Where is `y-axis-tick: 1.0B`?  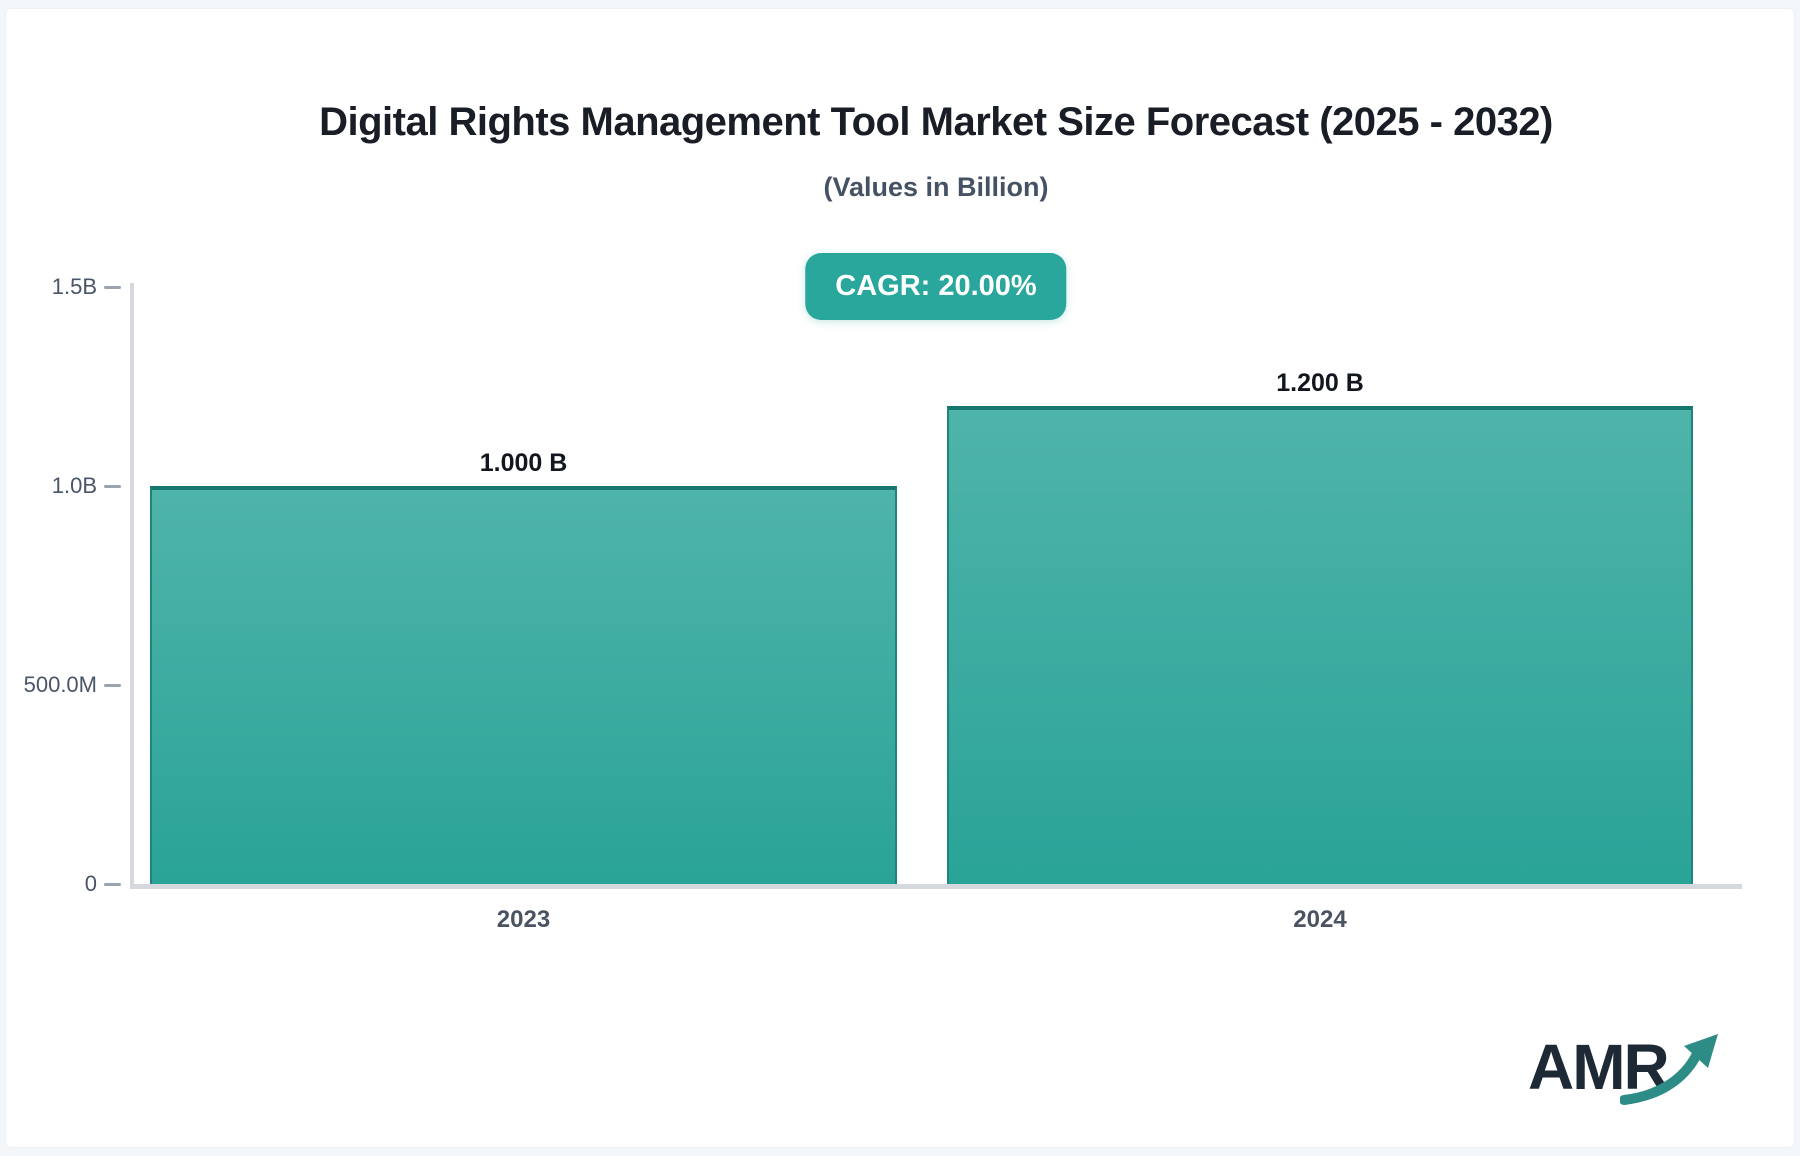
y-axis-tick: 1.0B is located at coordinates (60, 486).